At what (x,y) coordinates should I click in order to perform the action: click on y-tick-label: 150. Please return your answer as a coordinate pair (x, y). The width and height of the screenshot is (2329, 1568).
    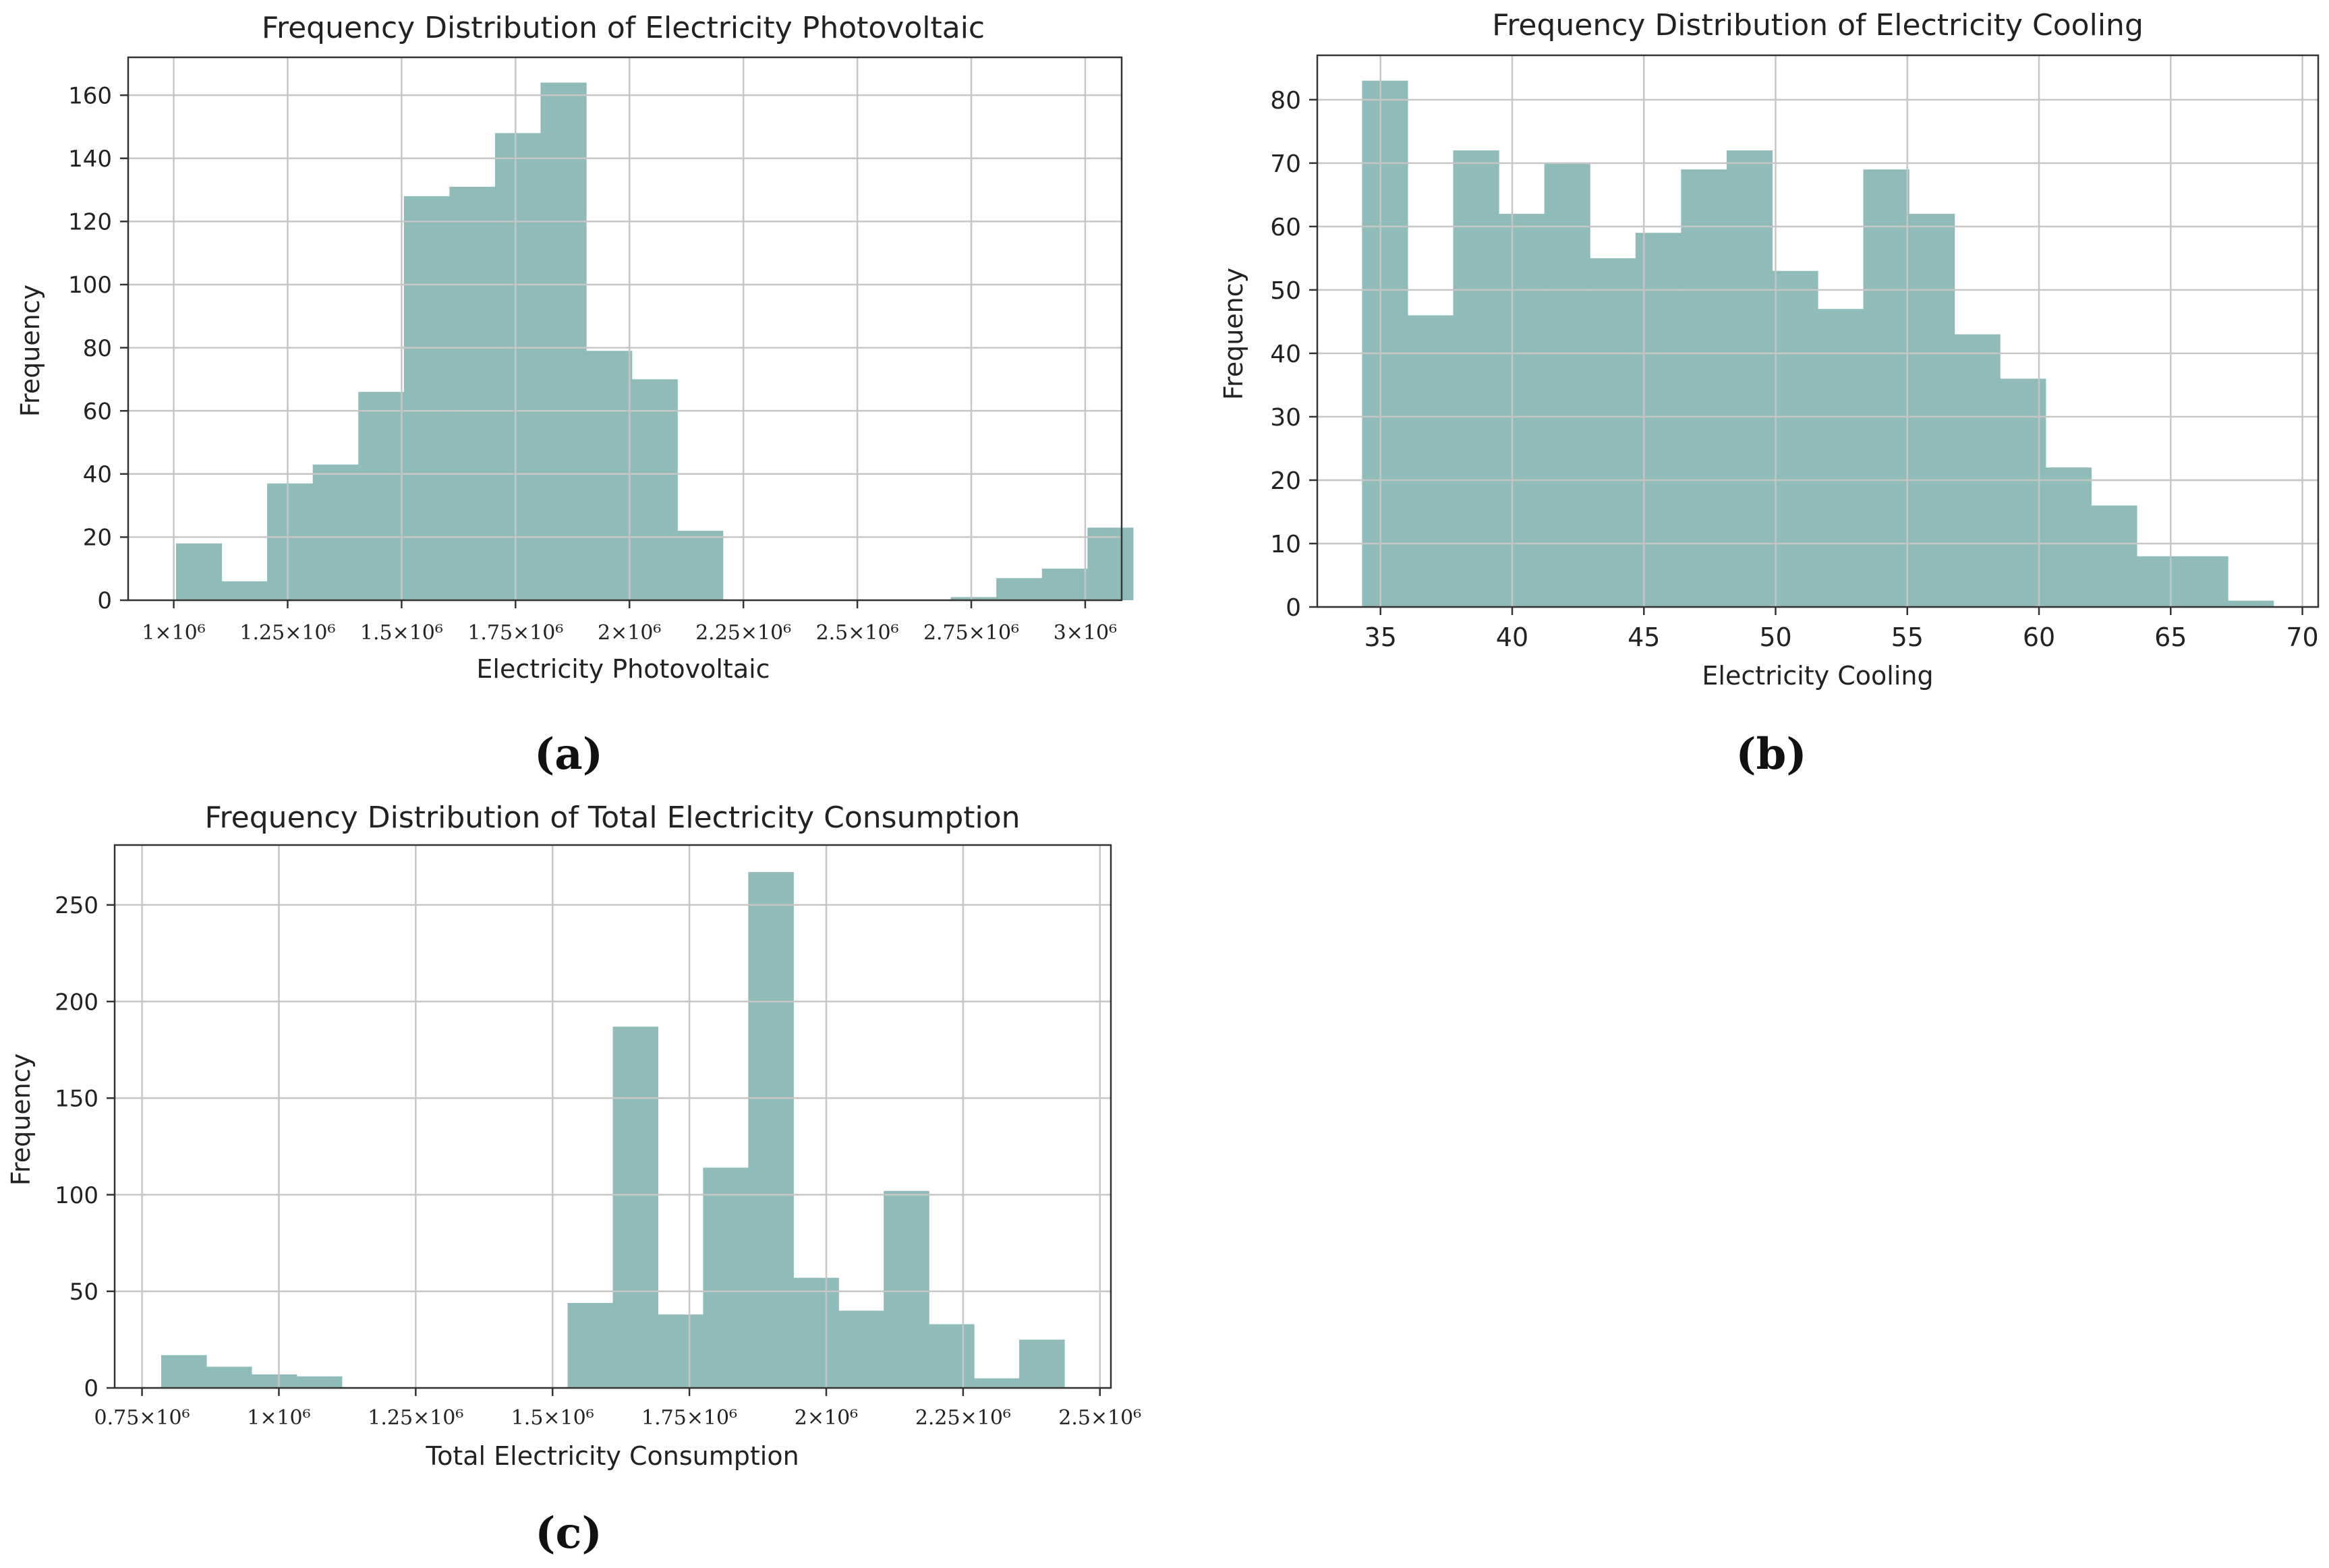
    Looking at the image, I should click on (76, 1099).